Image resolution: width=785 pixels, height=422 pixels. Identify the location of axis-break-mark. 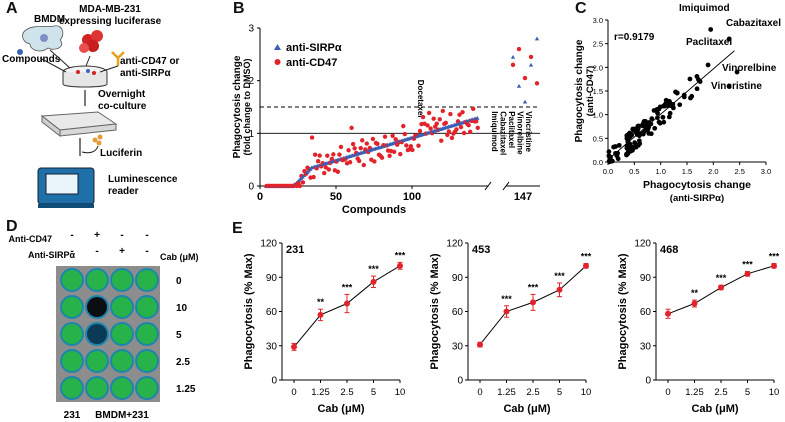
(488, 186).